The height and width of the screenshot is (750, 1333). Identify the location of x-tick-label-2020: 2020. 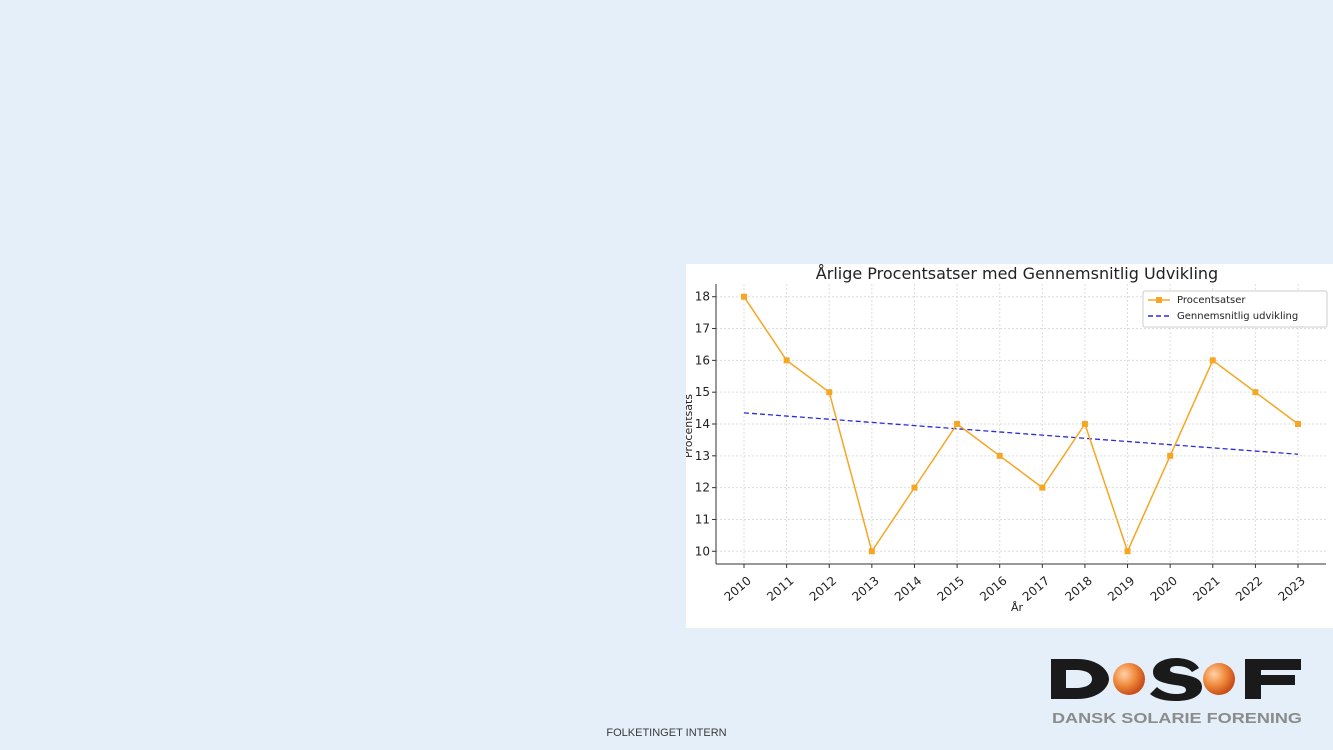
(1164, 589).